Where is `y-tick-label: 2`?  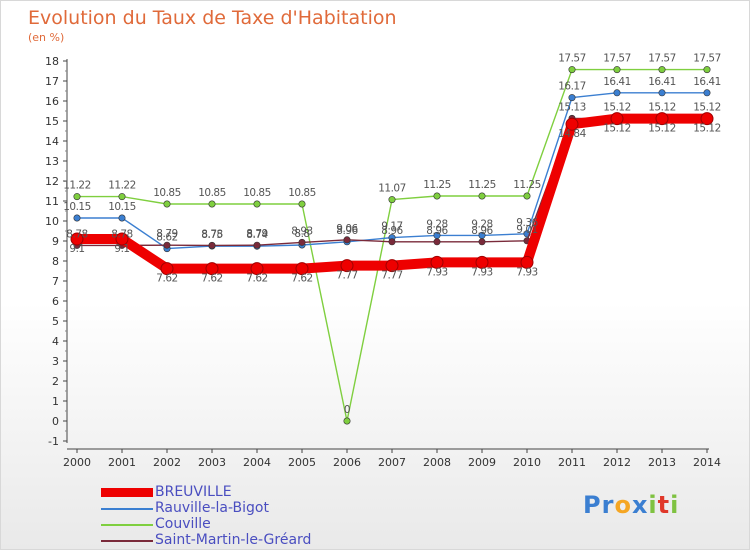
y-tick-label: 2 is located at coordinates (55, 381).